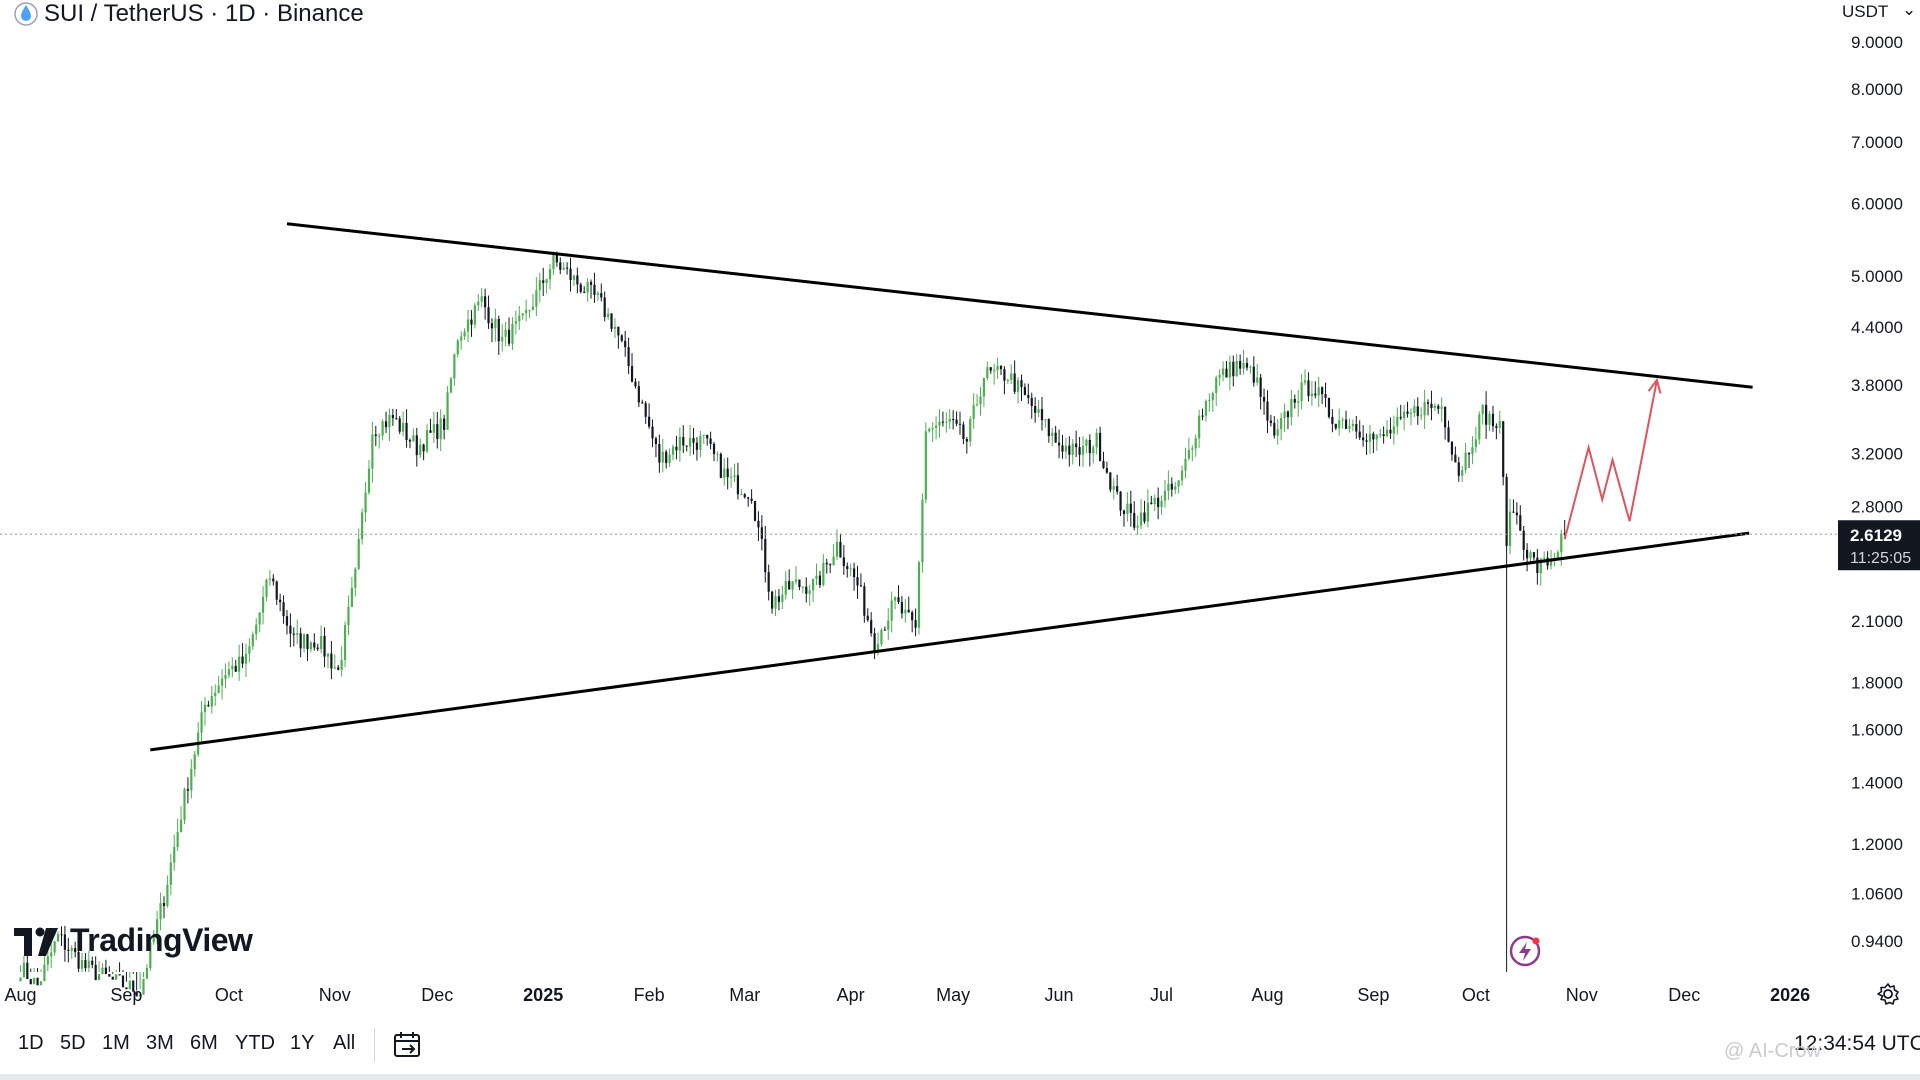  What do you see at coordinates (953, 995) in the screenshot?
I see `time-tick-label: May` at bounding box center [953, 995].